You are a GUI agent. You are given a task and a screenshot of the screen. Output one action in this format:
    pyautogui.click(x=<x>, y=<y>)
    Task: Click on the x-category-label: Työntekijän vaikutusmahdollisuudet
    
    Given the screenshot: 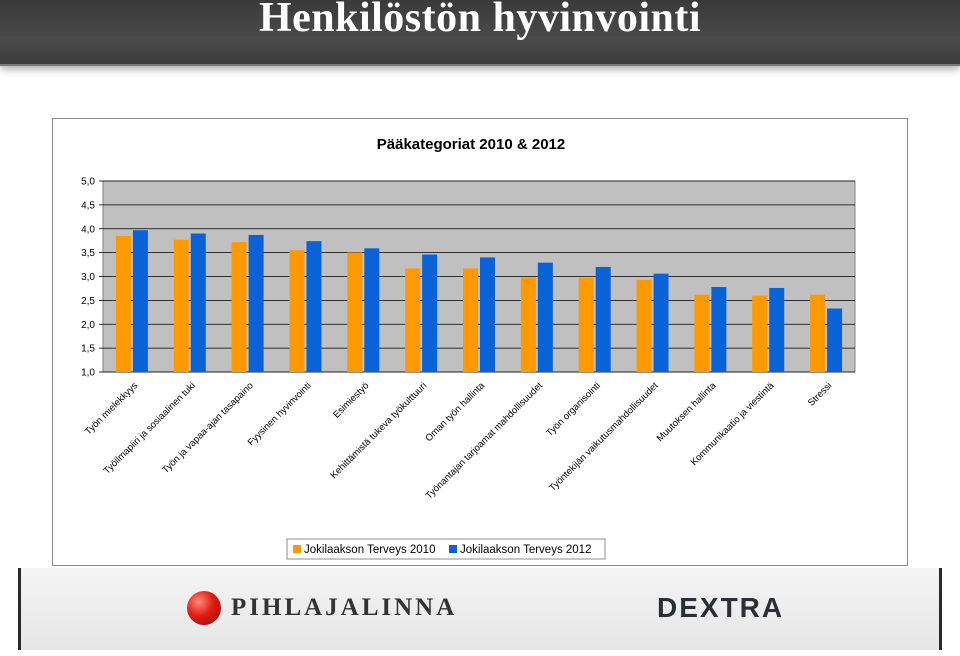 What is the action you would take?
    pyautogui.click(x=604, y=437)
    